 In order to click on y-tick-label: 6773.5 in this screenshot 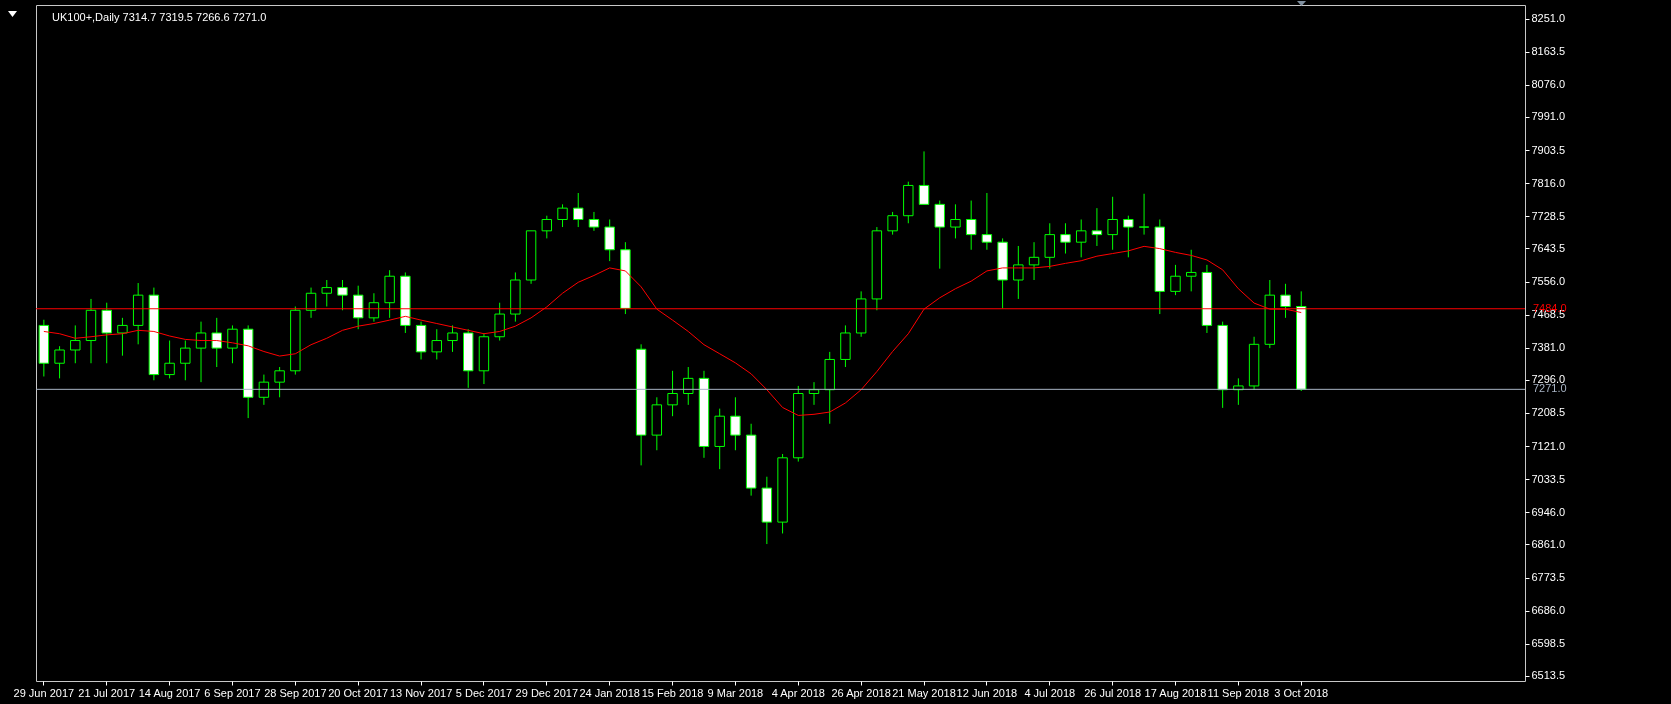, I will do `click(1548, 577)`.